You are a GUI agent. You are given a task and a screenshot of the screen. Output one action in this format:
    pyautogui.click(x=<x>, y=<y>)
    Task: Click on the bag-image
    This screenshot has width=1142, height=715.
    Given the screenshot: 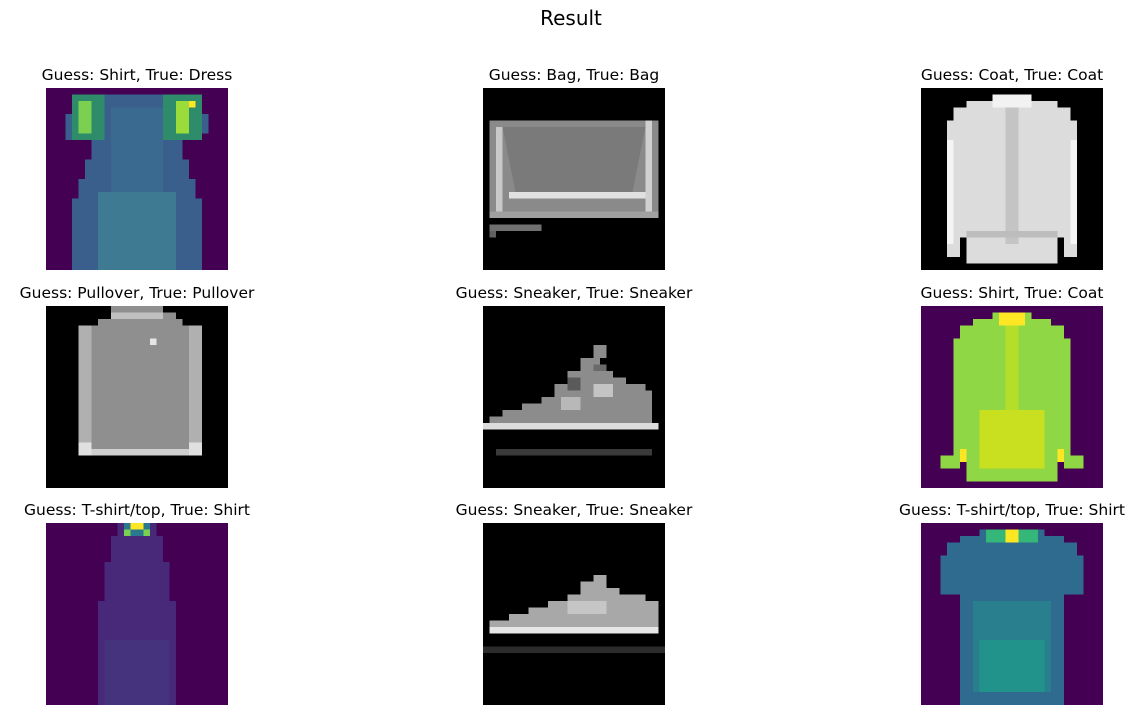 What is the action you would take?
    pyautogui.click(x=574, y=179)
    